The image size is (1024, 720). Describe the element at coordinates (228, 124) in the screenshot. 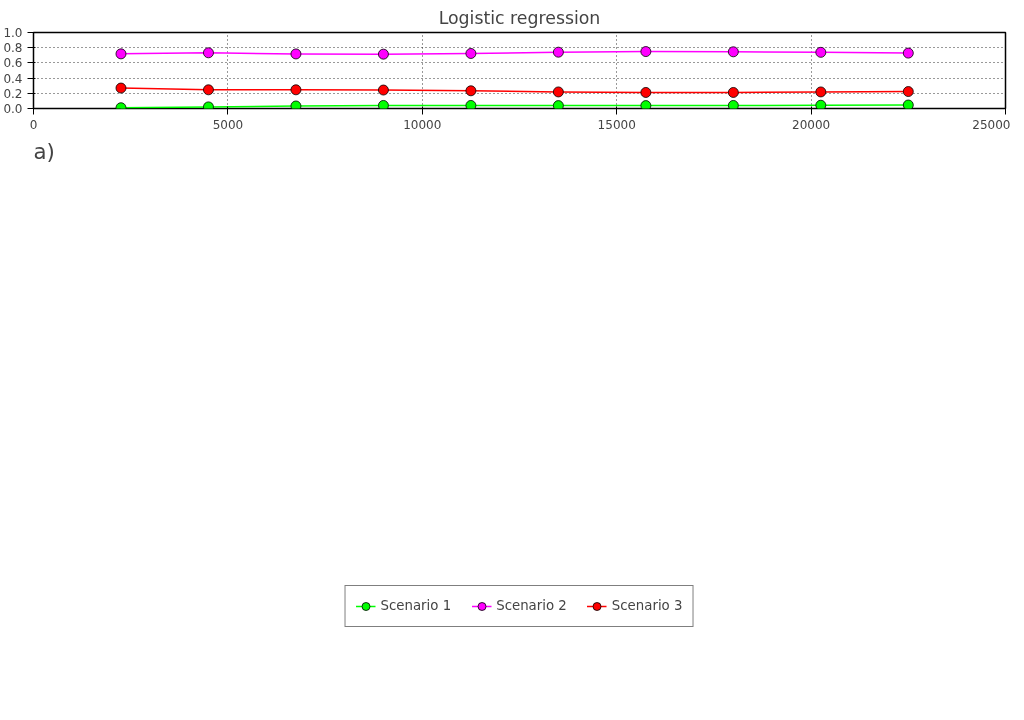

I see `x-tick-label: 5000` at that location.